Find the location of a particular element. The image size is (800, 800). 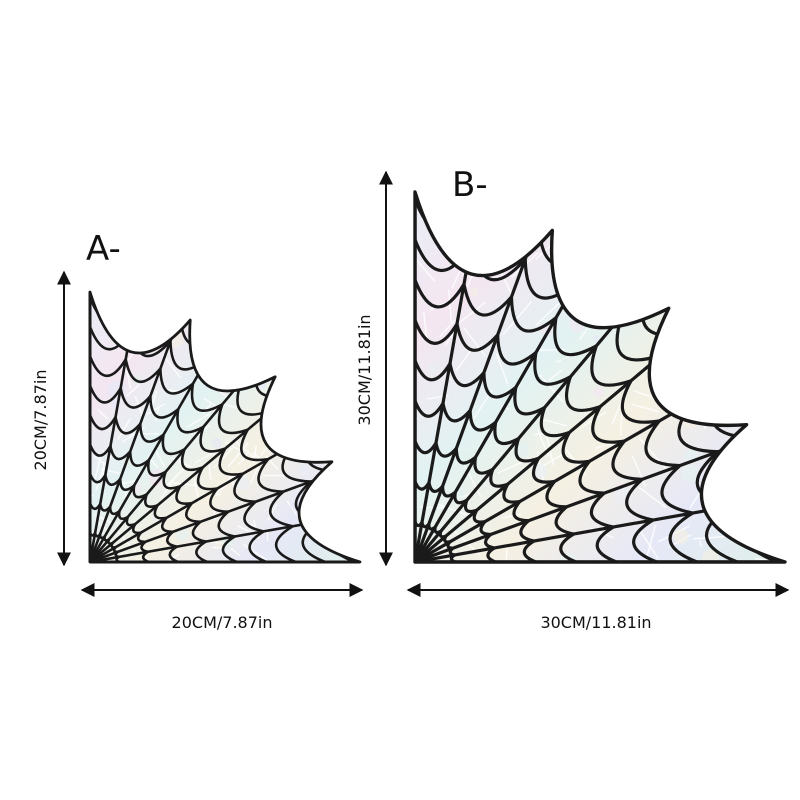

height-label-b: 30CM/11.81in is located at coordinates (364, 369).